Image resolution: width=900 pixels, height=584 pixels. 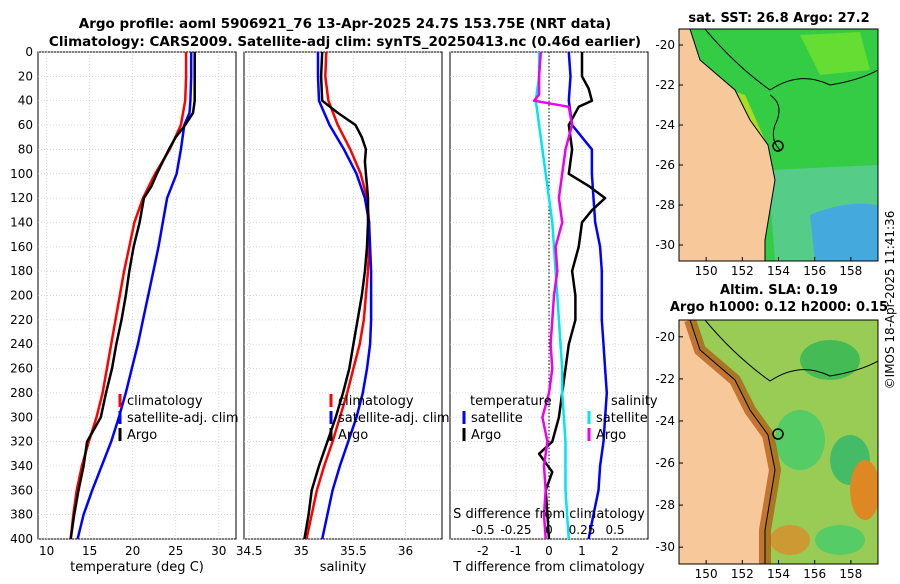 I want to click on y-tick-label: 20, so click(x=25, y=76).